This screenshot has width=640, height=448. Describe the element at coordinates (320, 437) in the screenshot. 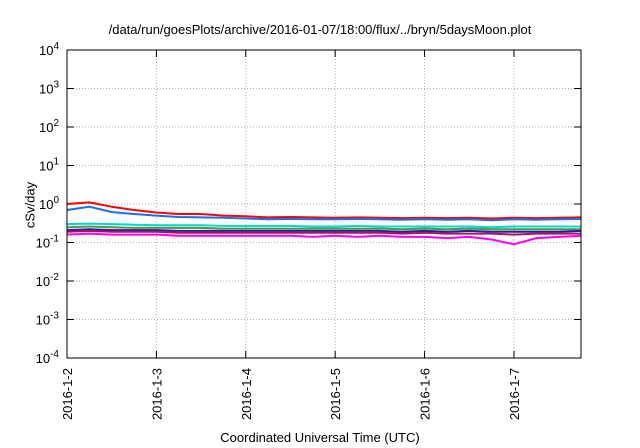

I see `x-axis-label: Coordinated Universal Time (UTC)` at that location.